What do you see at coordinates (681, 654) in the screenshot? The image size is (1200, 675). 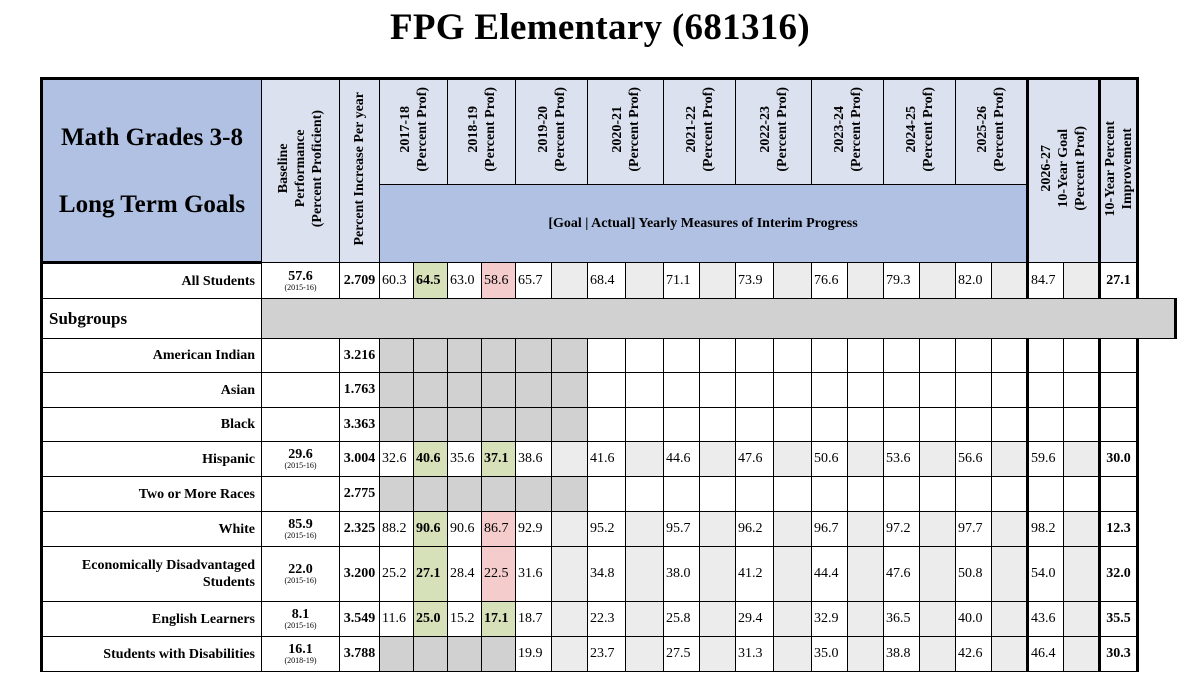 I see `value-cell: 27.5` at bounding box center [681, 654].